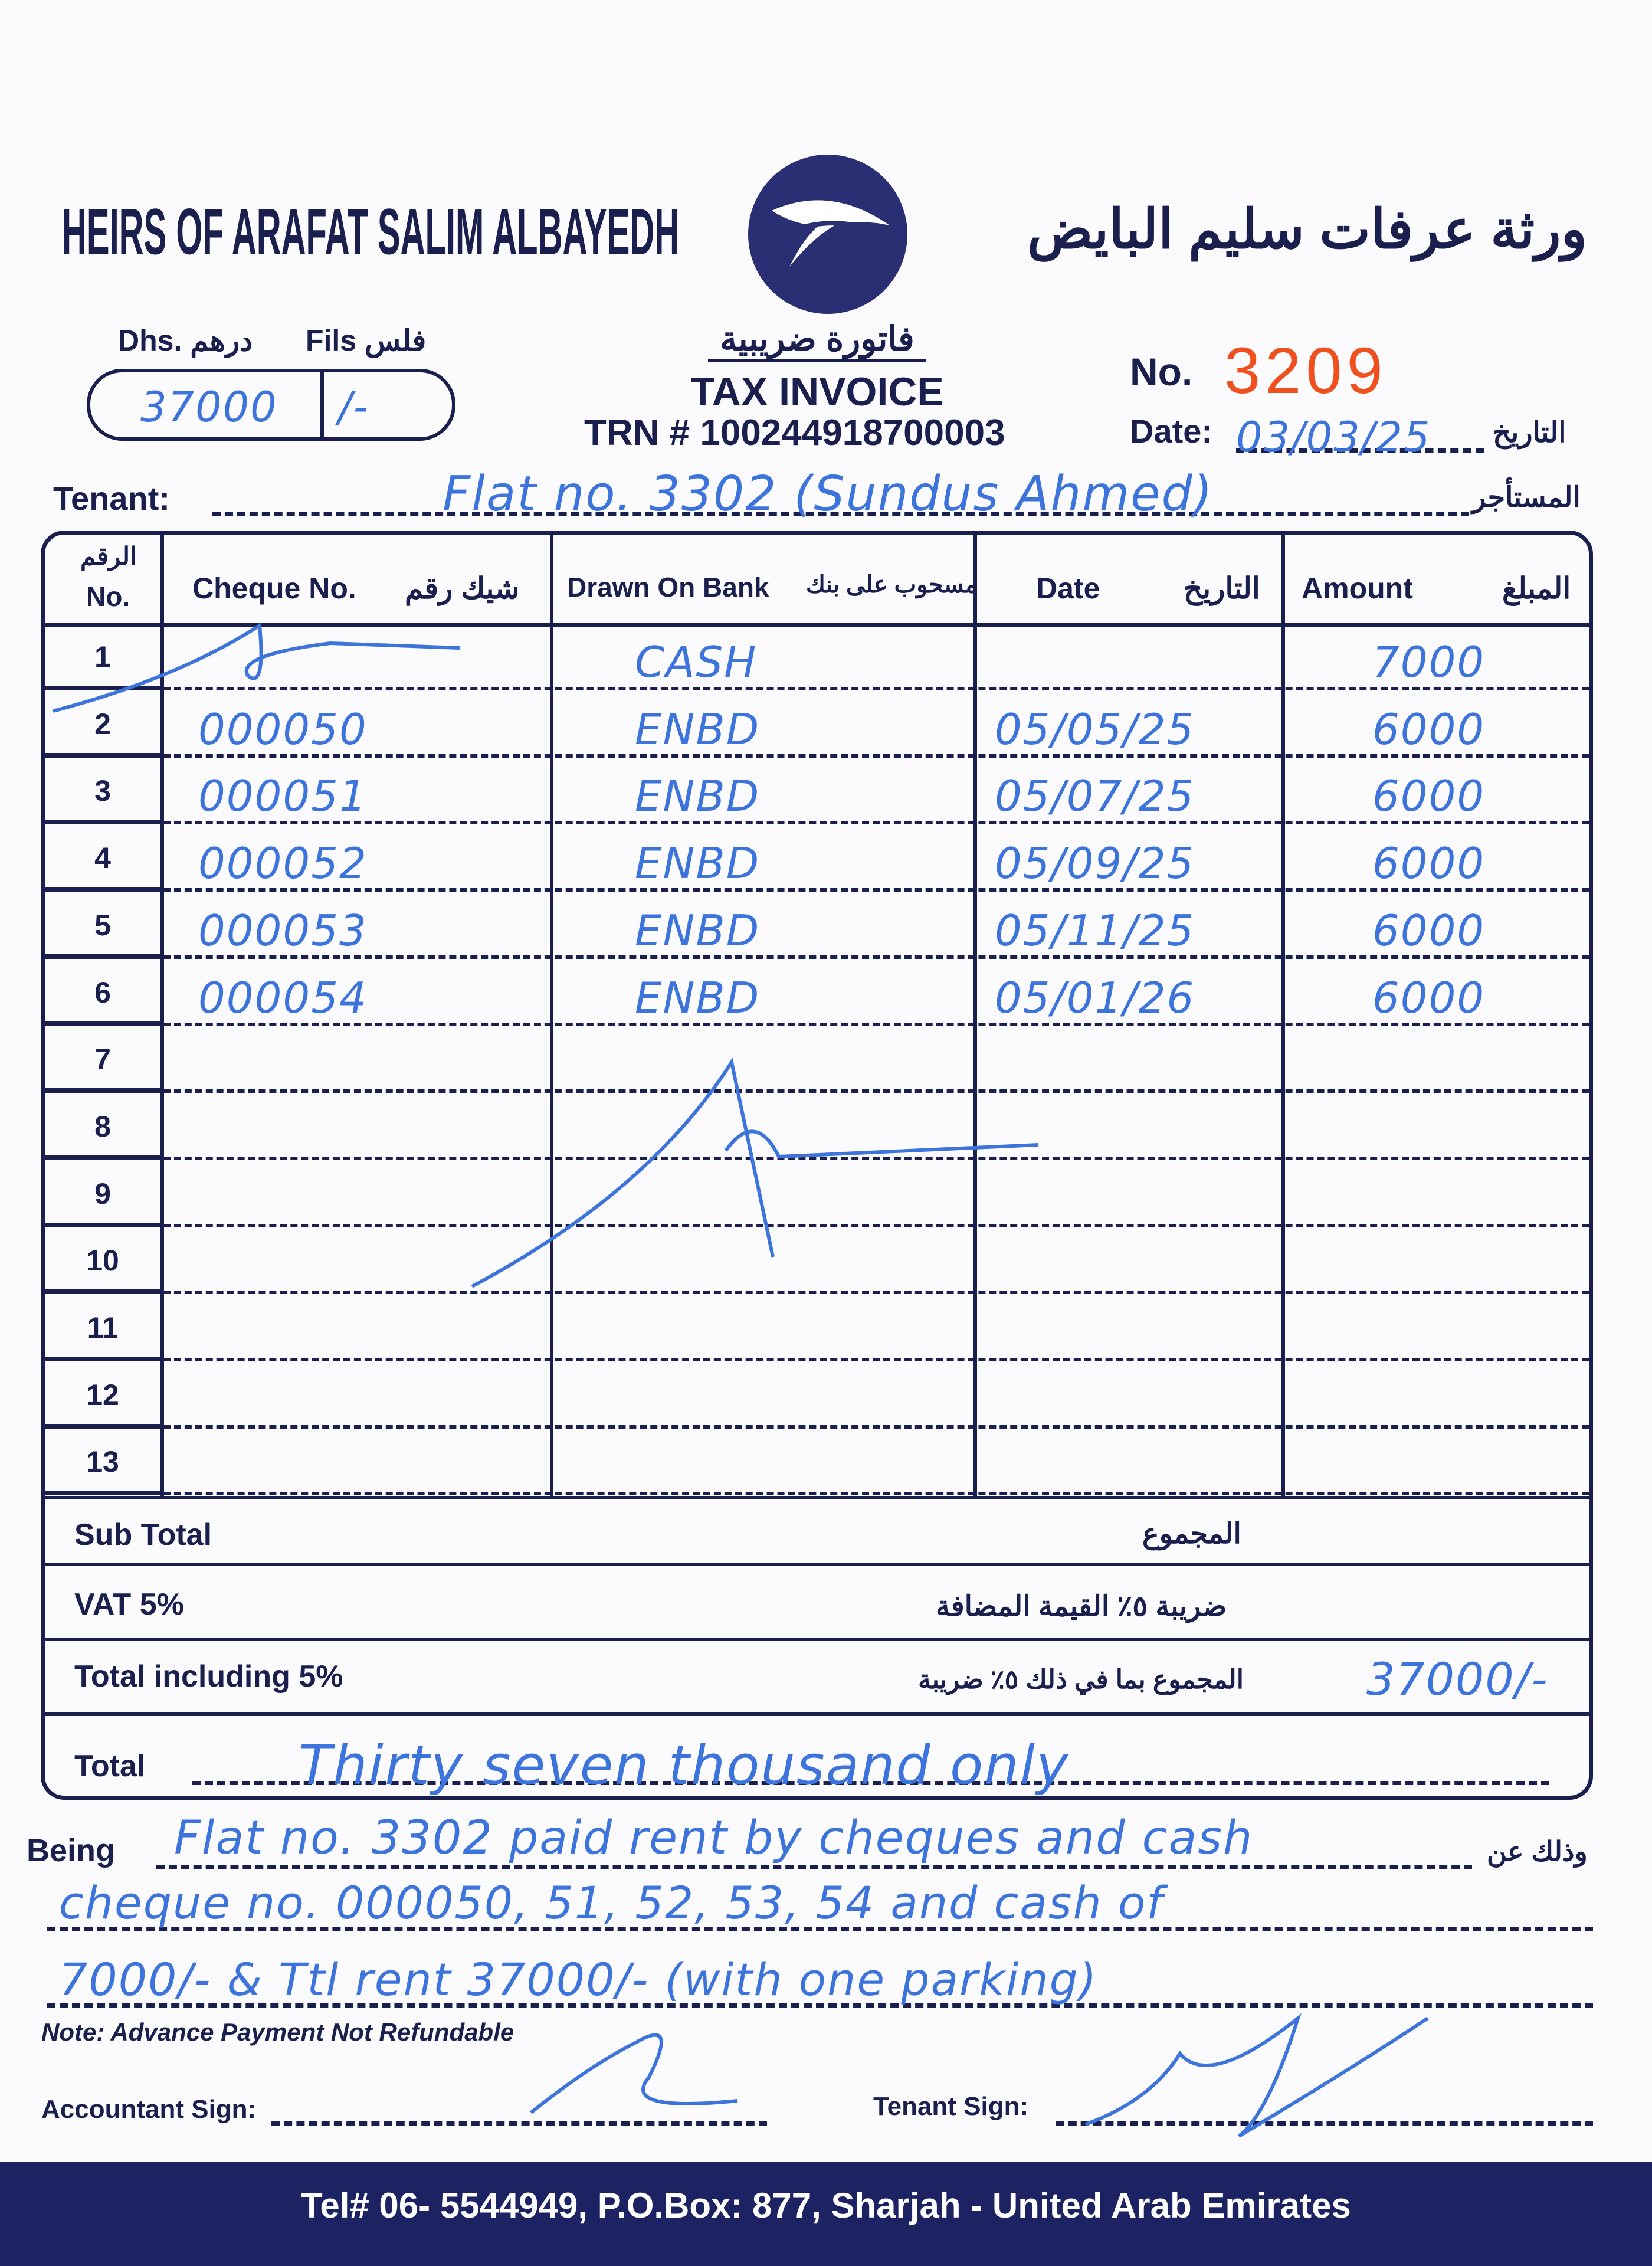 Image resolution: width=1652 pixels, height=2266 pixels. Describe the element at coordinates (817, 657) in the screenshot. I see `table-row: 1 CASH 7000` at that location.